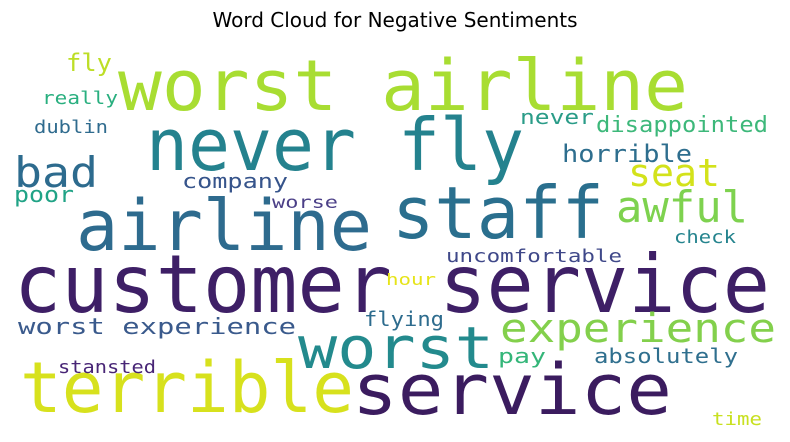 The image size is (790, 442). Describe the element at coordinates (638, 329) in the screenshot. I see `cloud-word-experience: experience` at that location.